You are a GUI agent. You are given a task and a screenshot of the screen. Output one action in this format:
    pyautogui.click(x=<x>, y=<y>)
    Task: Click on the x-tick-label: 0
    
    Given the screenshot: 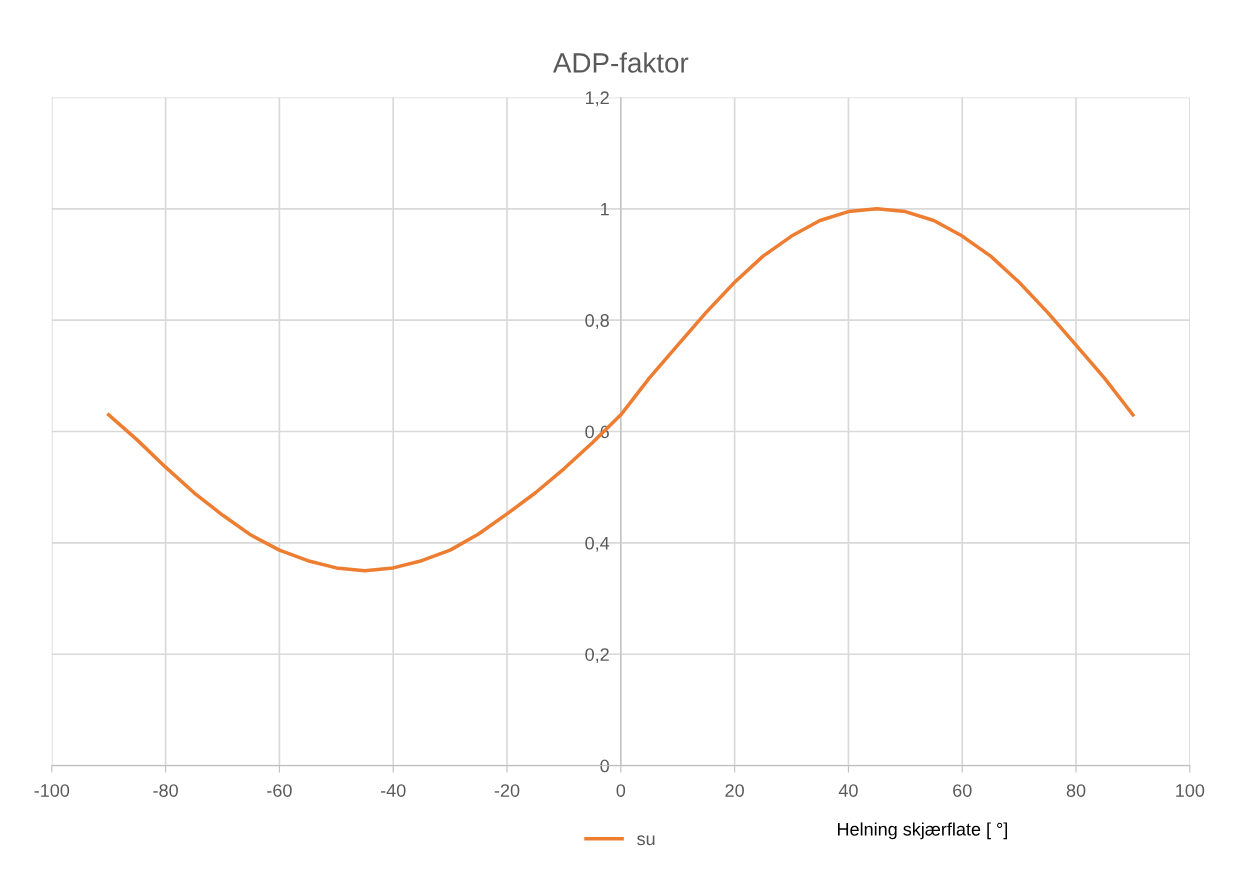 What is the action you would take?
    pyautogui.click(x=621, y=790)
    